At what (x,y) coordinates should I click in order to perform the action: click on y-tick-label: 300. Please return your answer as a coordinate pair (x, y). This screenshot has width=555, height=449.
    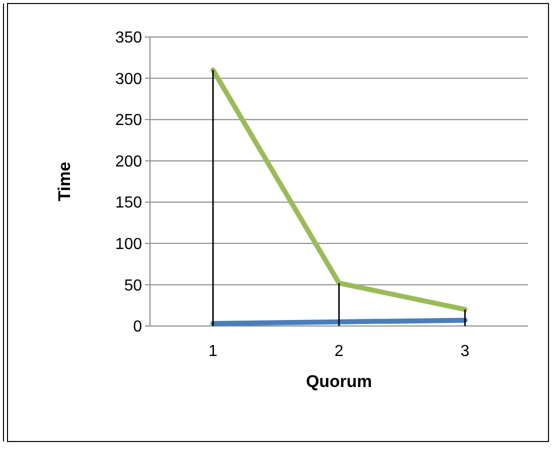
    Looking at the image, I should click on (128, 79).